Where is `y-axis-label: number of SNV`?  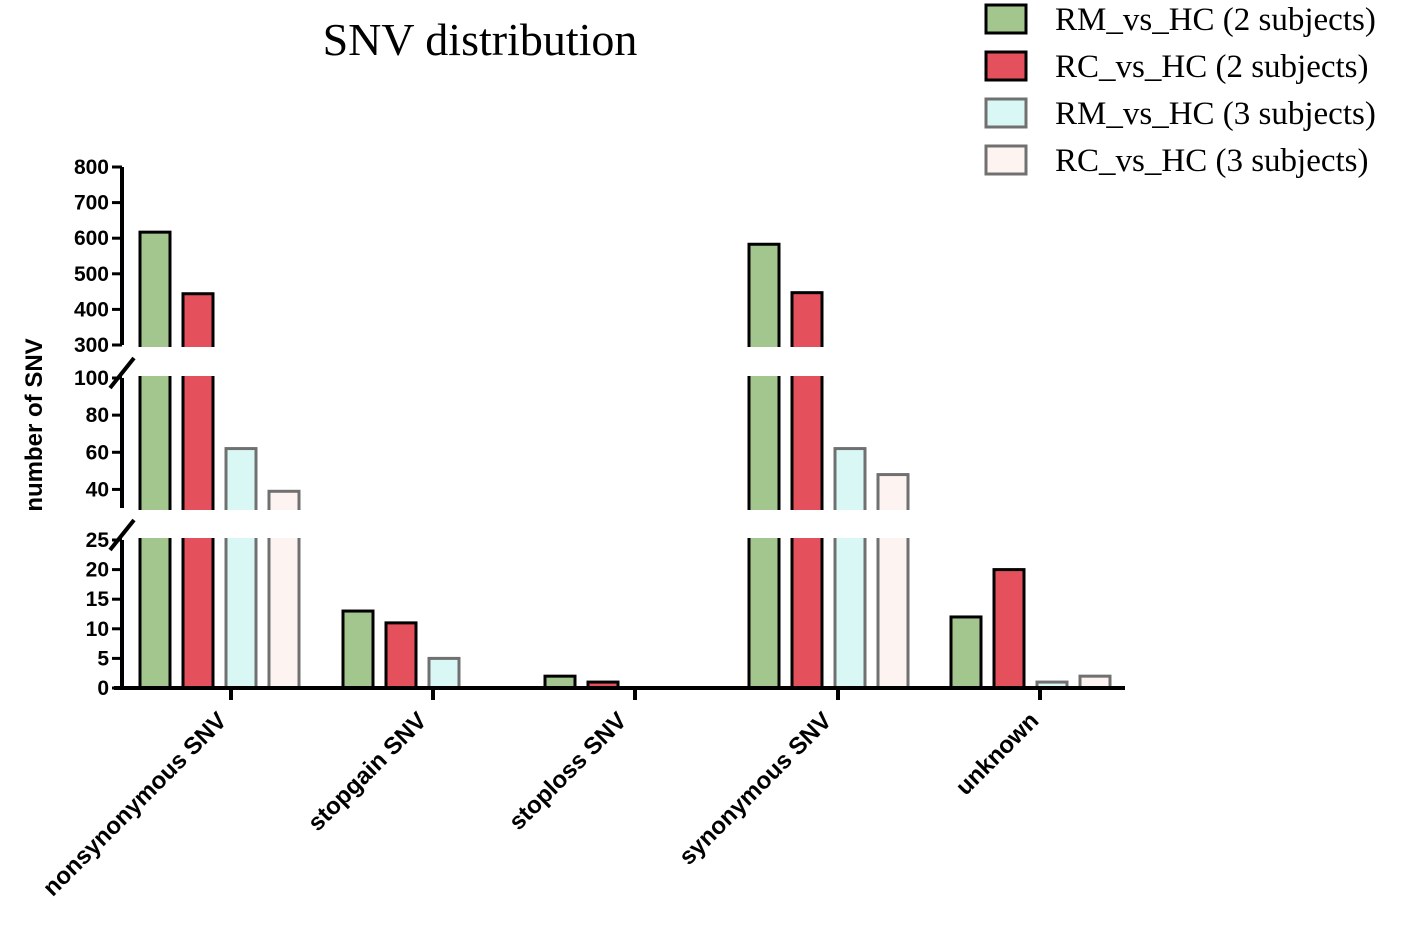
y-axis-label: number of SNV is located at coordinates (34, 424).